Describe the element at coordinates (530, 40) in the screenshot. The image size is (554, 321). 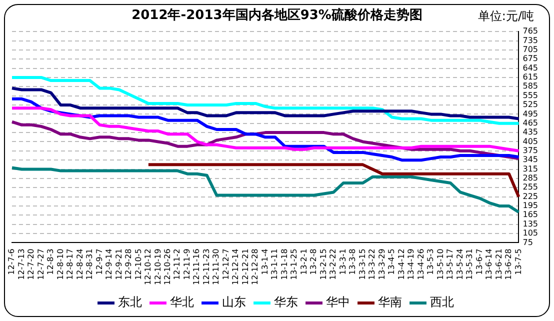
I see `y-tick-label: 735` at that location.